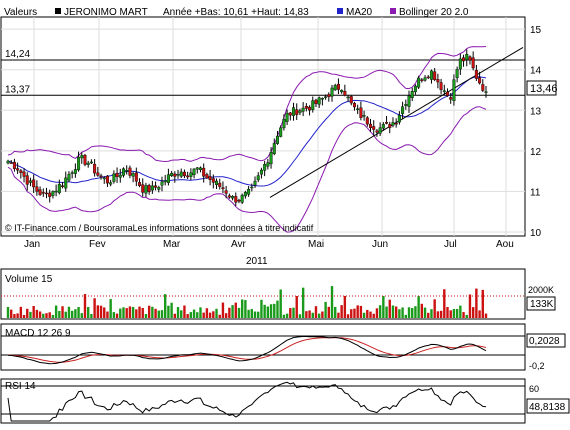 This screenshot has width=570, height=430. I want to click on price-tick-label: 11, so click(535, 192).